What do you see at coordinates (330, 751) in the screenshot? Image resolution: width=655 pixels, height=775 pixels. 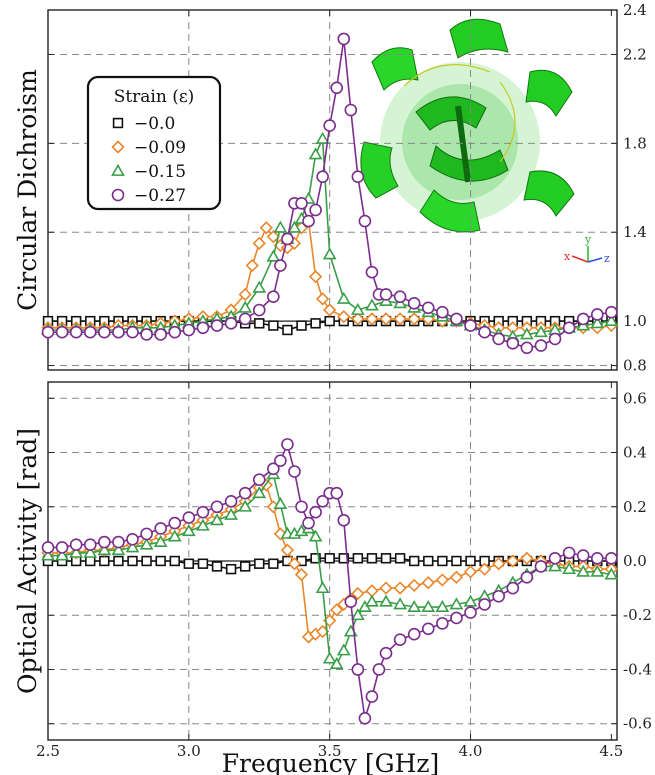 I see `x-tick-label: 3.5` at bounding box center [330, 751].